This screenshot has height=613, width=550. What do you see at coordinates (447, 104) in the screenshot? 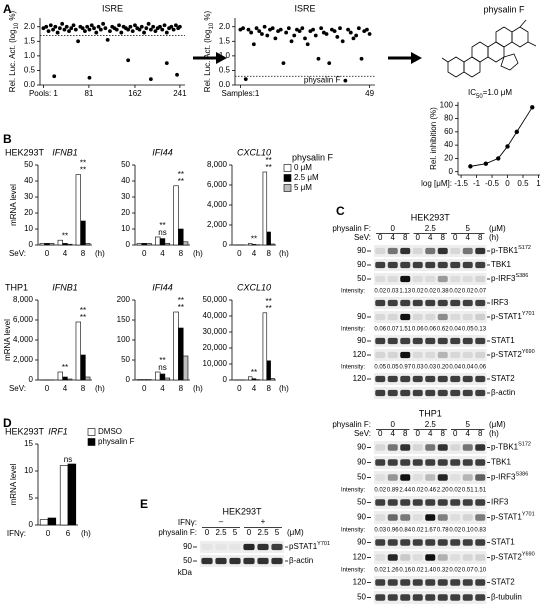
I see `y-tick-label: 100` at bounding box center [447, 104].